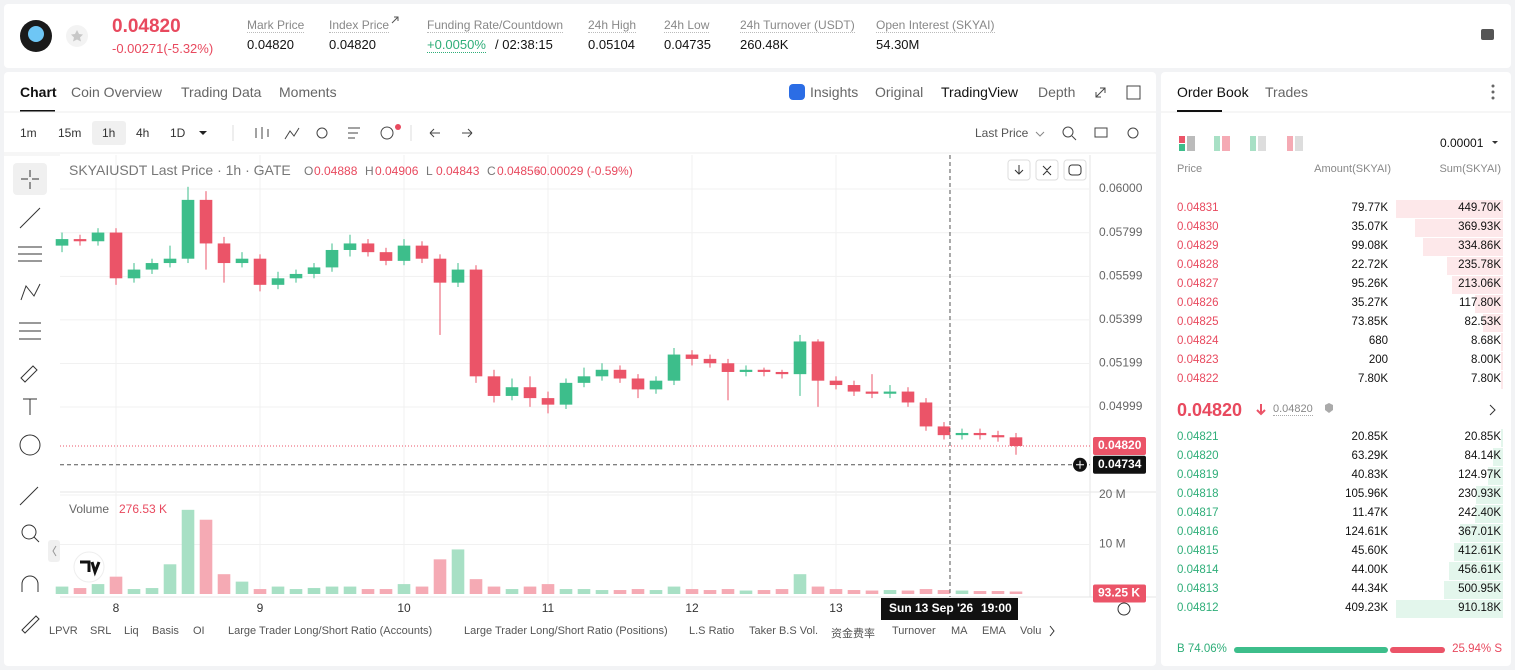  What do you see at coordinates (1019, 170) in the screenshot?
I see `scroll-icon` at bounding box center [1019, 170].